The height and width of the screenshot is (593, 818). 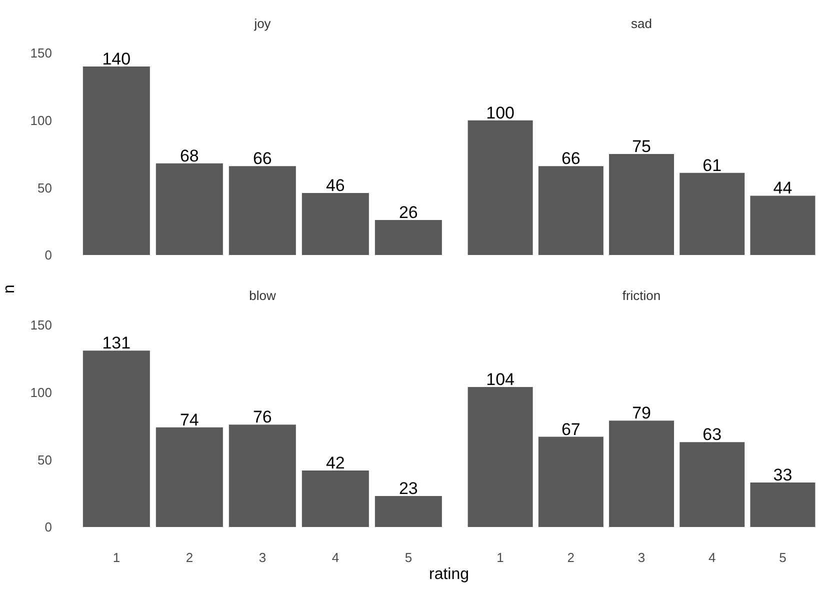 What do you see at coordinates (335, 462) in the screenshot?
I see `data-label: 42` at bounding box center [335, 462].